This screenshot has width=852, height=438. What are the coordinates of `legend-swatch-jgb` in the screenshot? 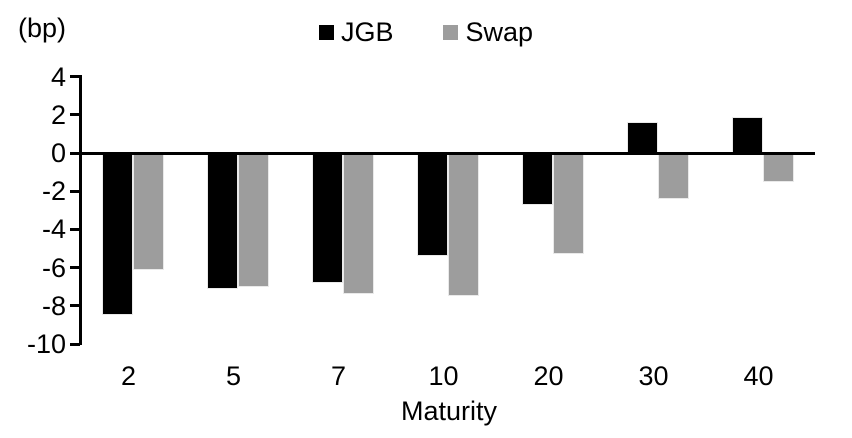 It's located at (326, 32).